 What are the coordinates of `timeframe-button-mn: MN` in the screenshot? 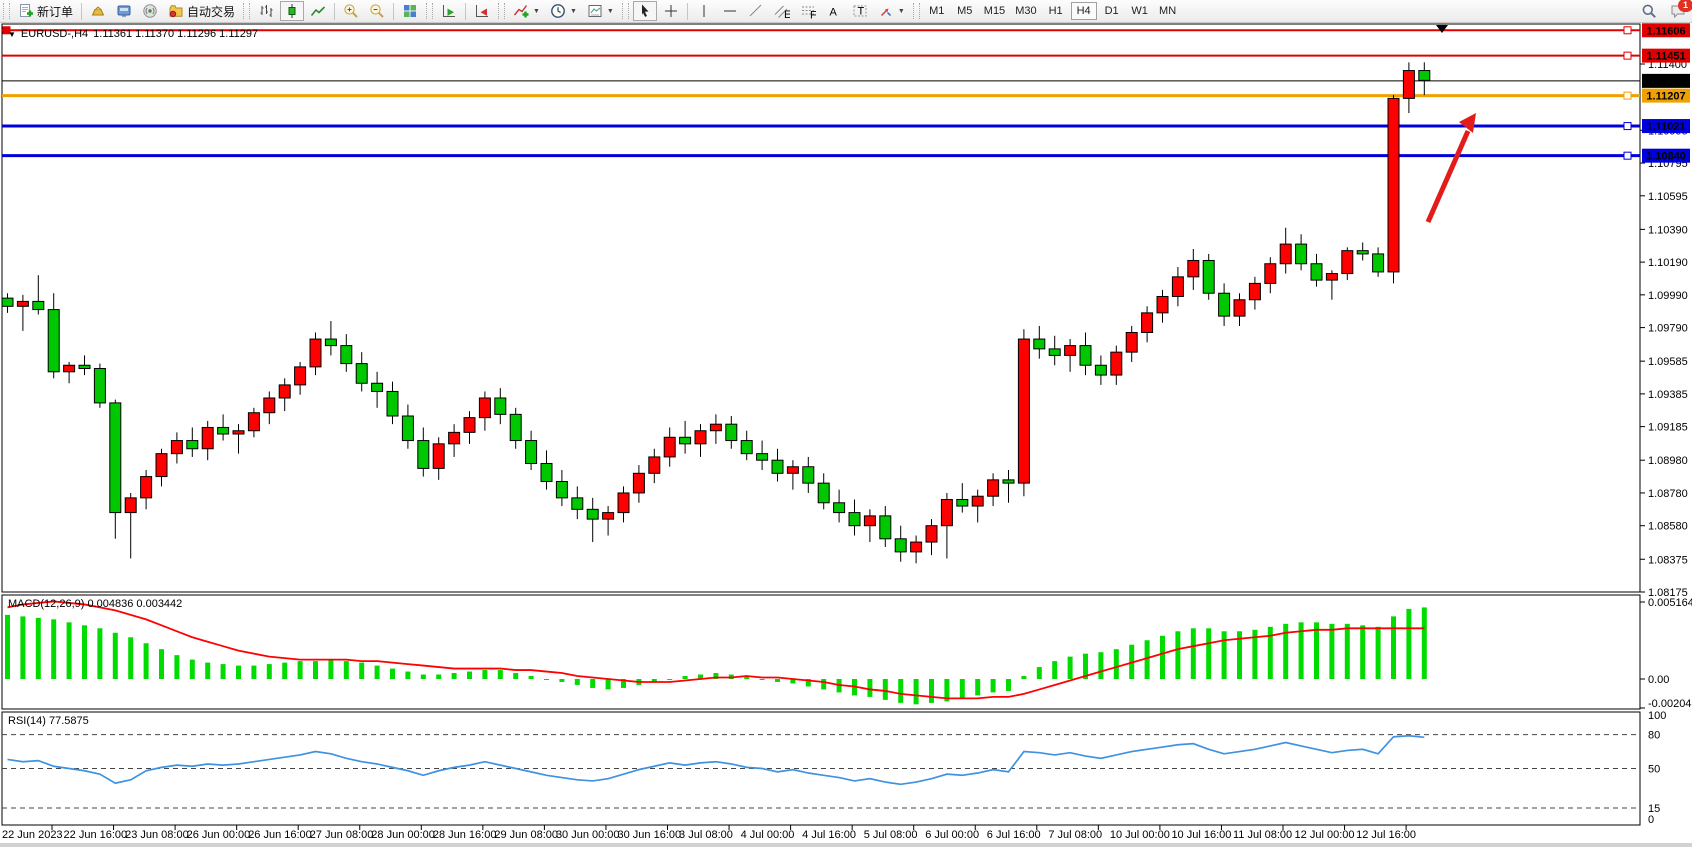 It's located at (1168, 11).